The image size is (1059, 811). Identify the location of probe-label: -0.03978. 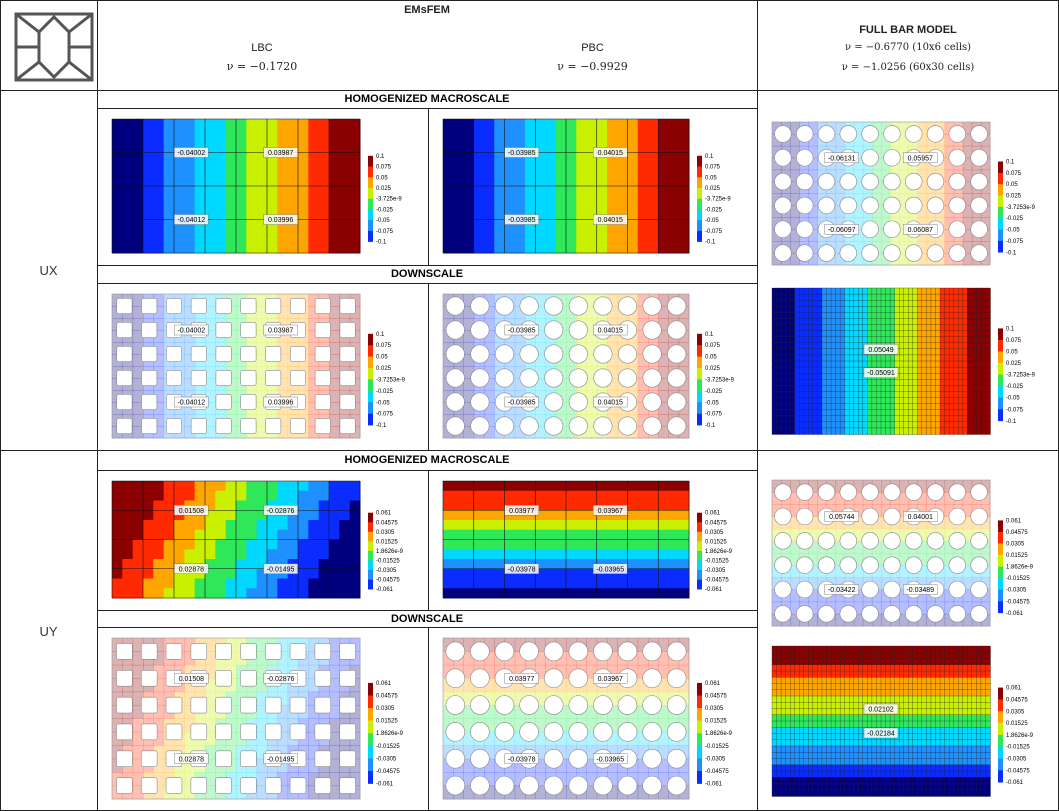
(522, 759).